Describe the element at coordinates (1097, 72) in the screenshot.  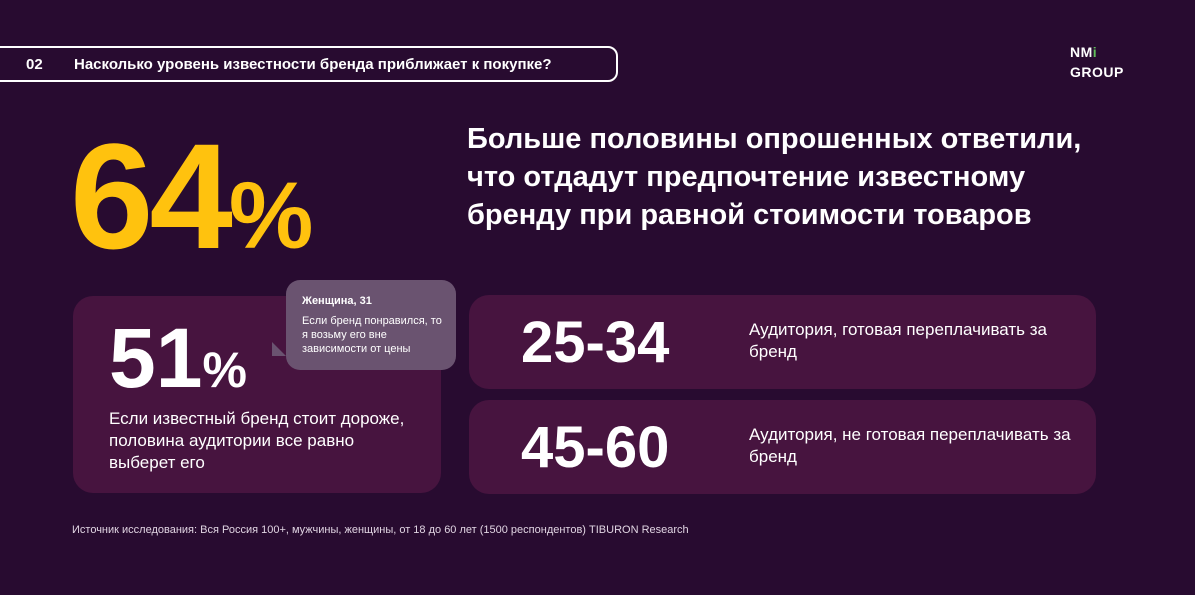
I see `logo-text-group: GROUP` at that location.